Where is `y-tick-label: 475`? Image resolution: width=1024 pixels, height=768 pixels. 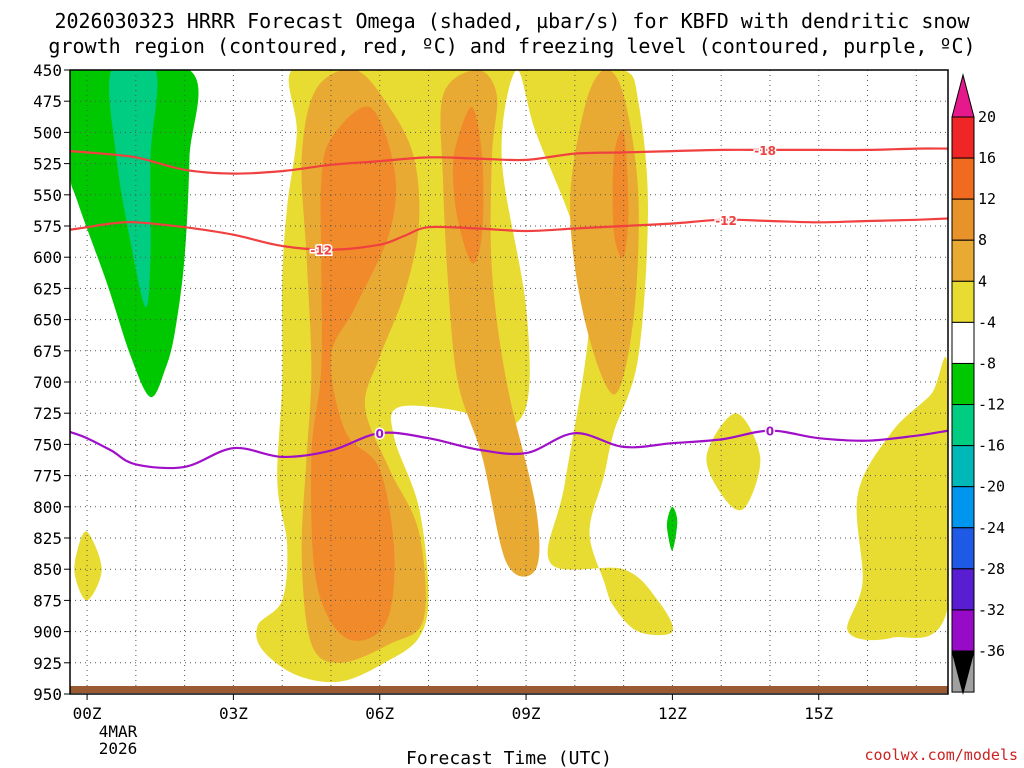 y-tick-label: 475 is located at coordinates (47, 101).